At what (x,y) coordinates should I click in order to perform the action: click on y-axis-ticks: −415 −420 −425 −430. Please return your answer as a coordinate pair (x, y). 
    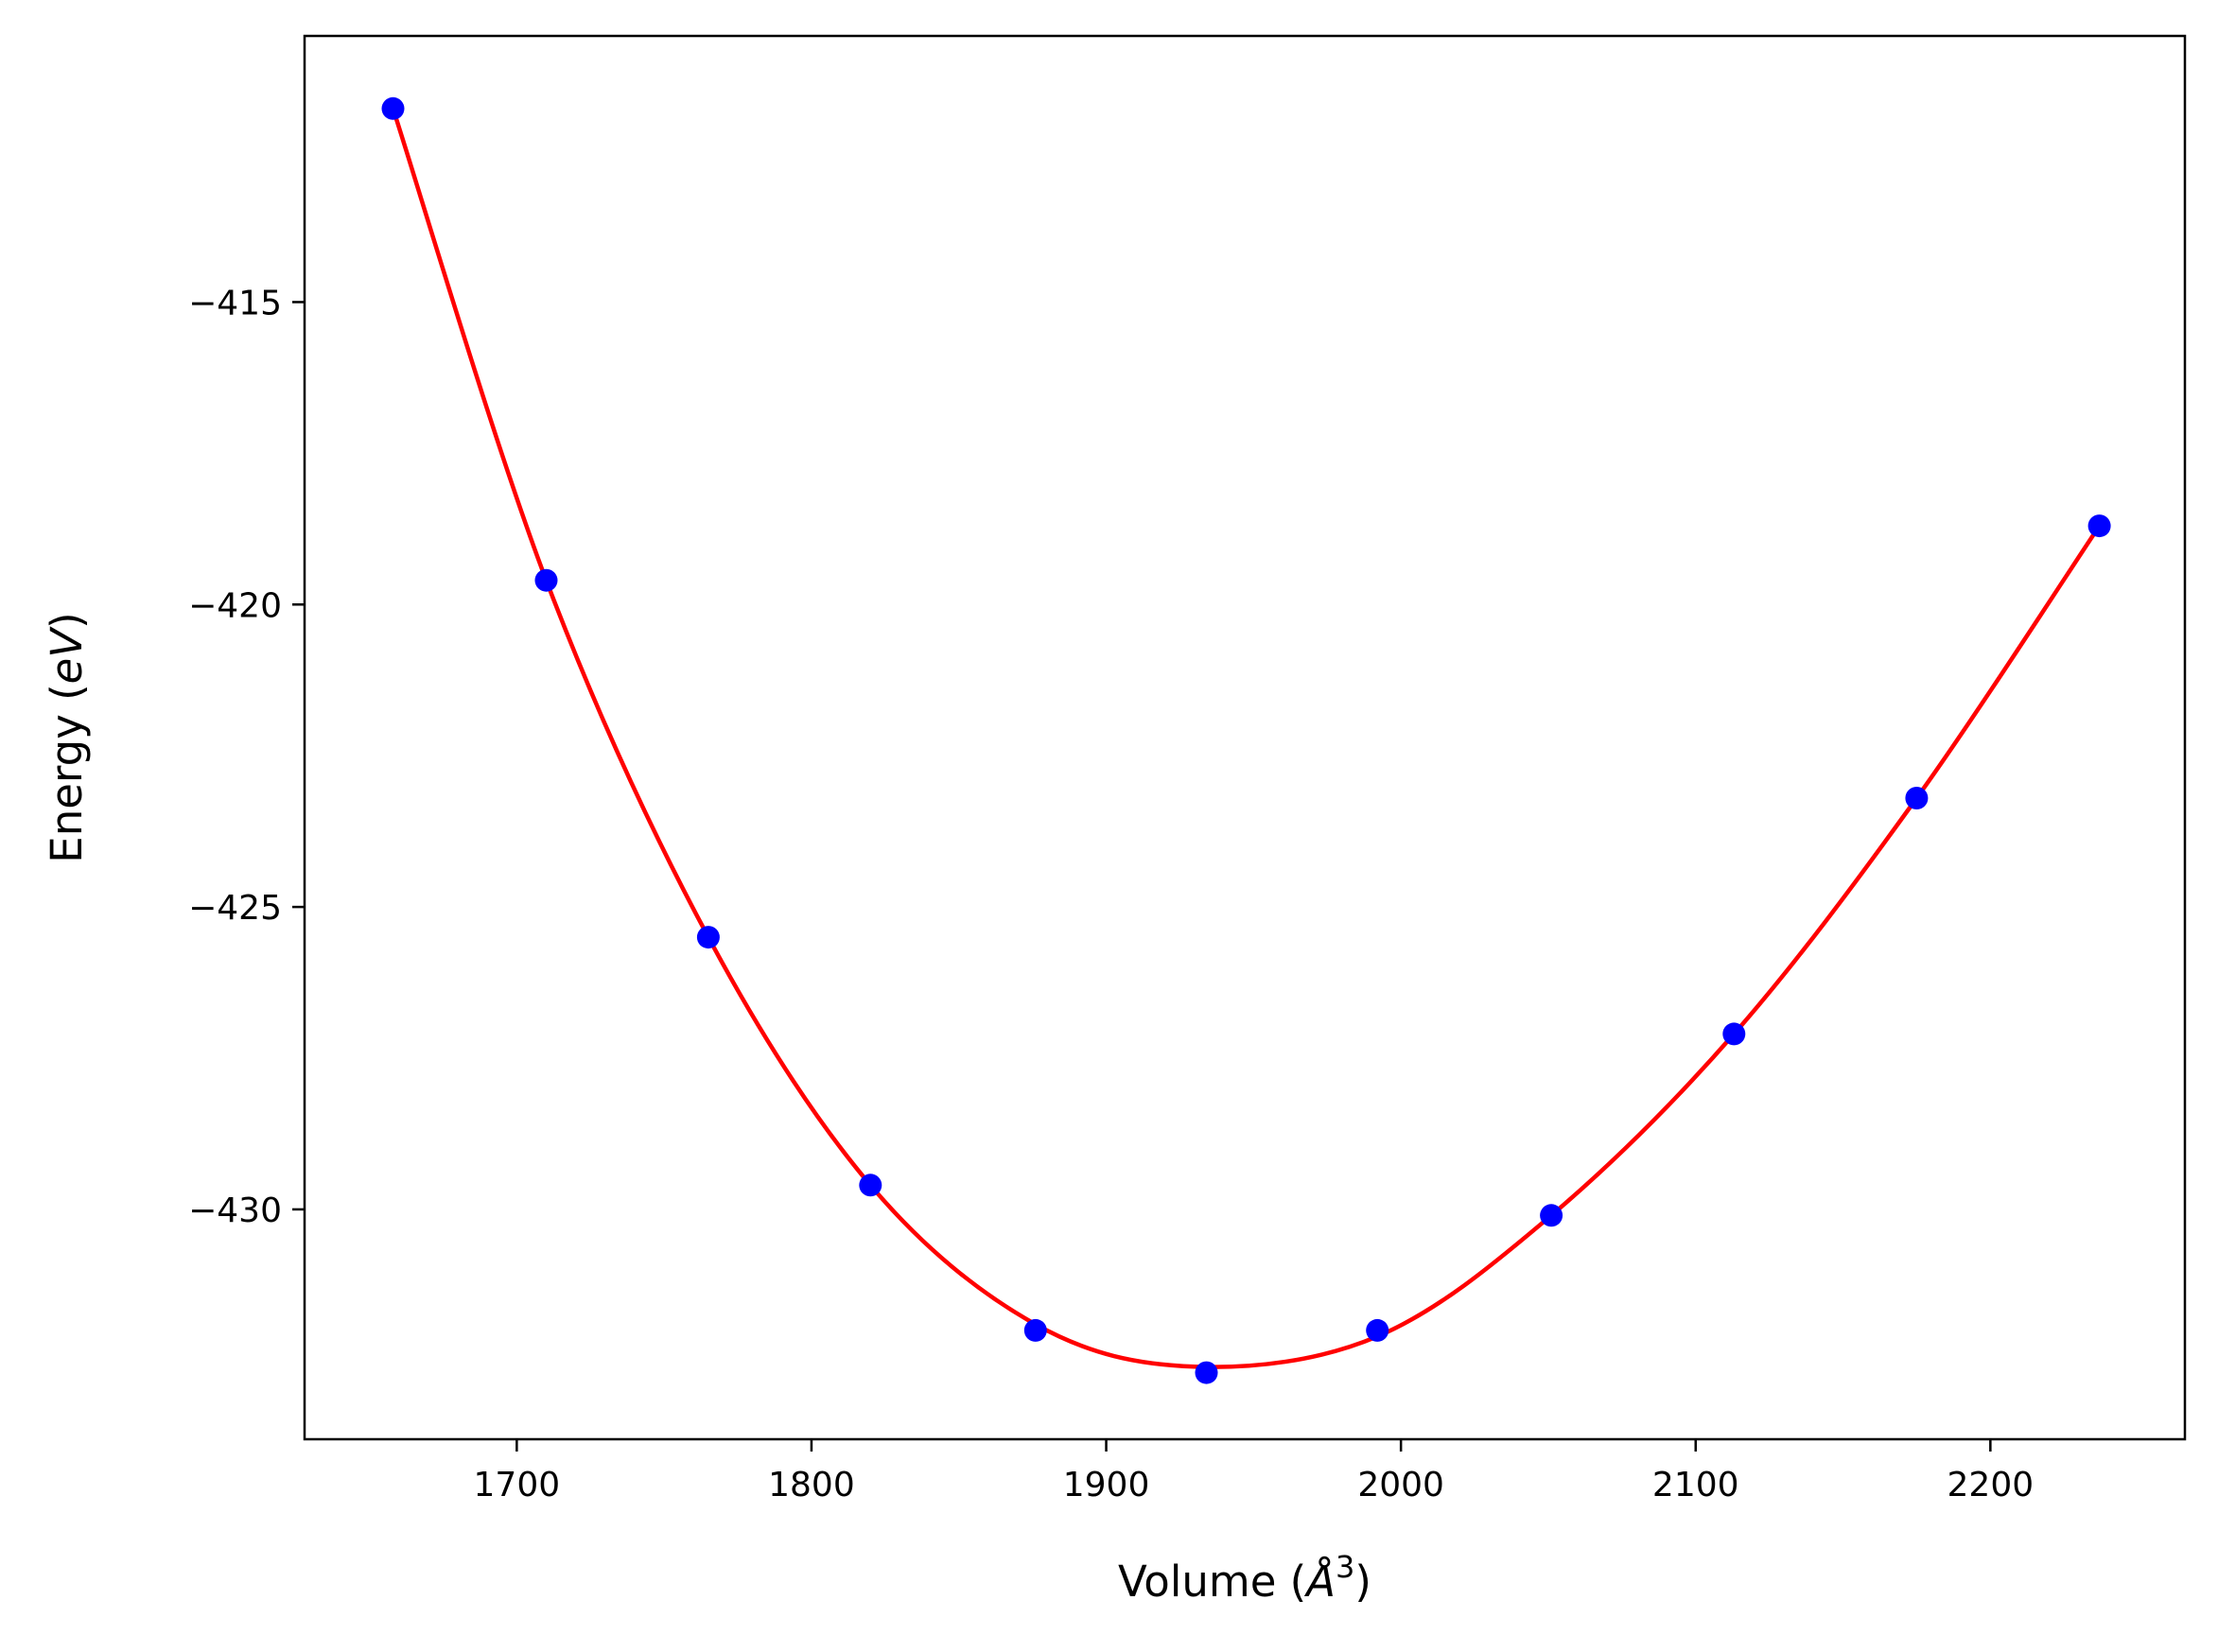
    Looking at the image, I should click on (246, 757).